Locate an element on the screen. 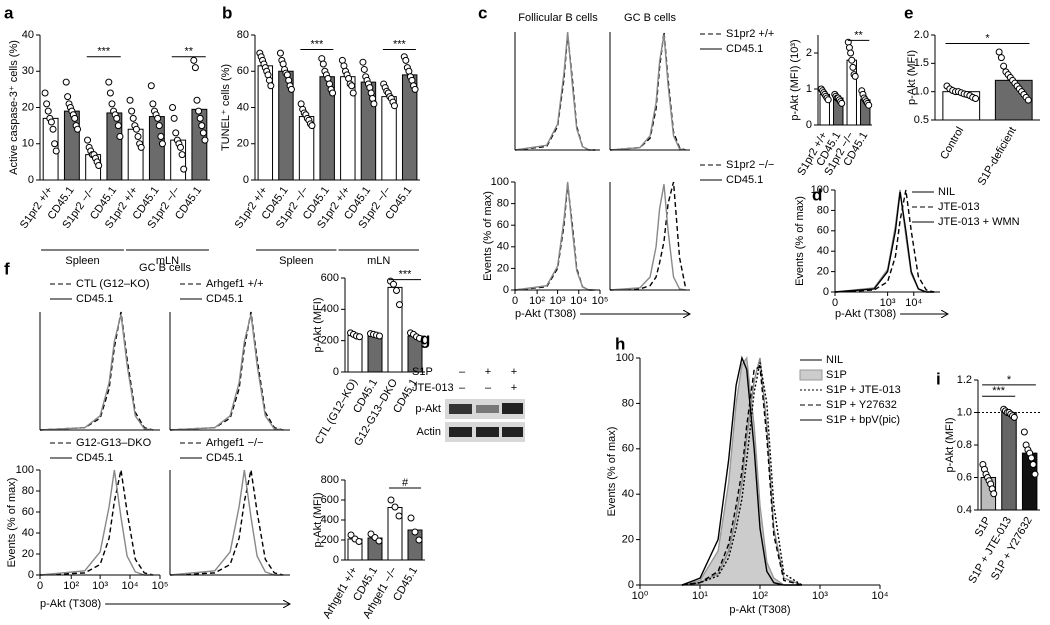  y-tick-label: 1.2 is located at coordinates (964, 380).